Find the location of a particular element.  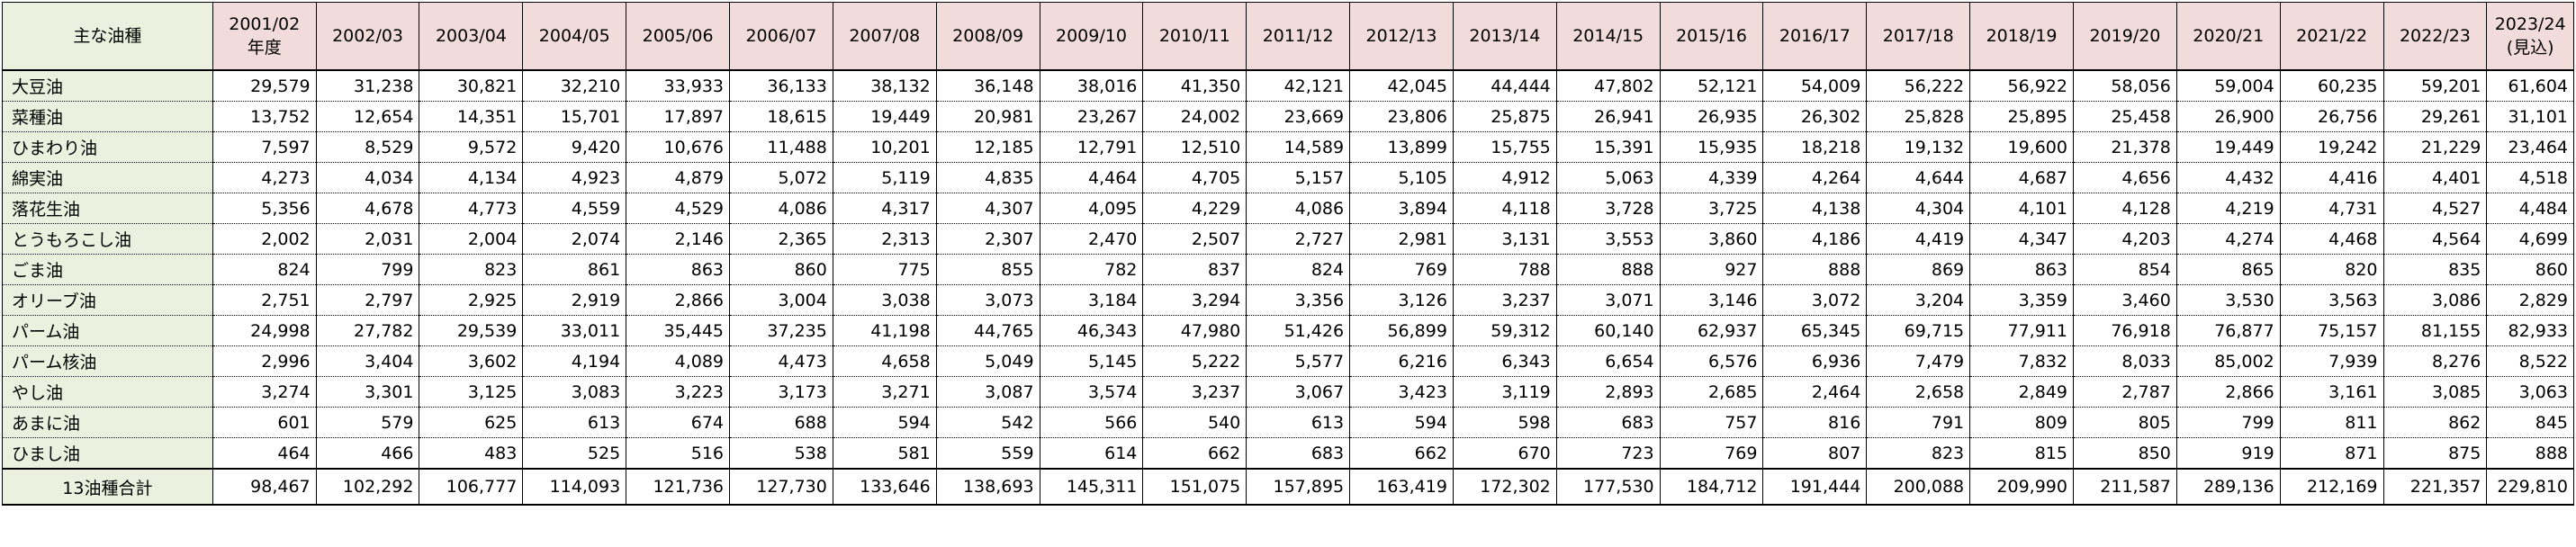

production-value: 4,416 is located at coordinates (2331, 177).